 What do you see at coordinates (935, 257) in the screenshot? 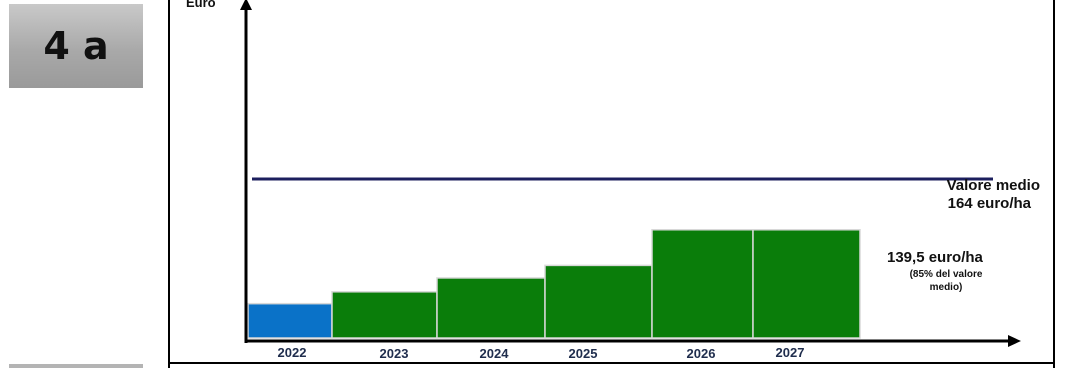
I see `annotation-main: 139,5 euro/ha` at bounding box center [935, 257].